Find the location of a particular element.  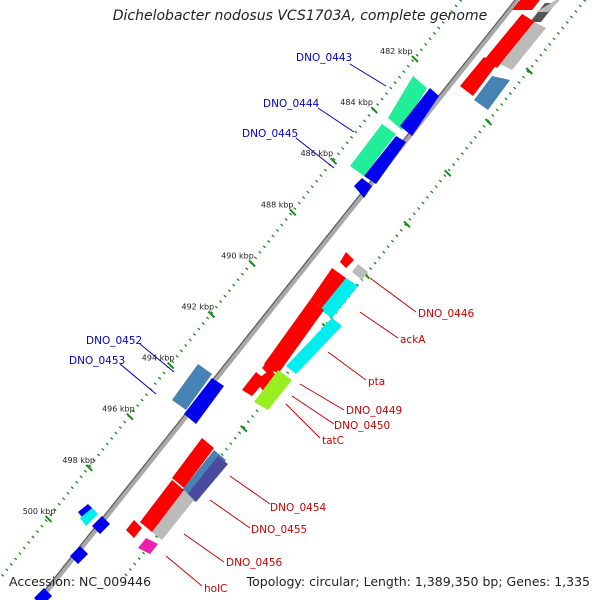

leader-tatC is located at coordinates (303, 421).